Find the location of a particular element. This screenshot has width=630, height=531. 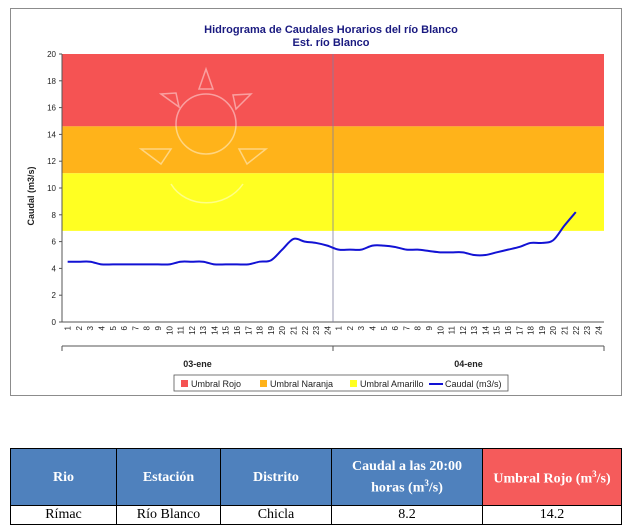

y-tick-label: 4 is located at coordinates (54, 268).